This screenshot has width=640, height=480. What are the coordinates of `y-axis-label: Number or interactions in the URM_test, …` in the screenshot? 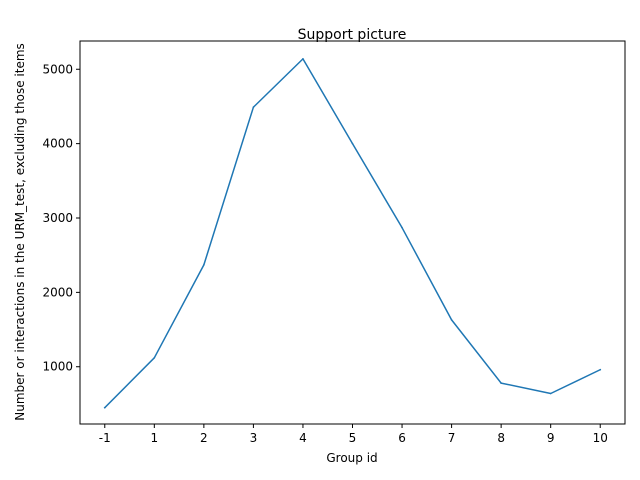 It's located at (20, 232).